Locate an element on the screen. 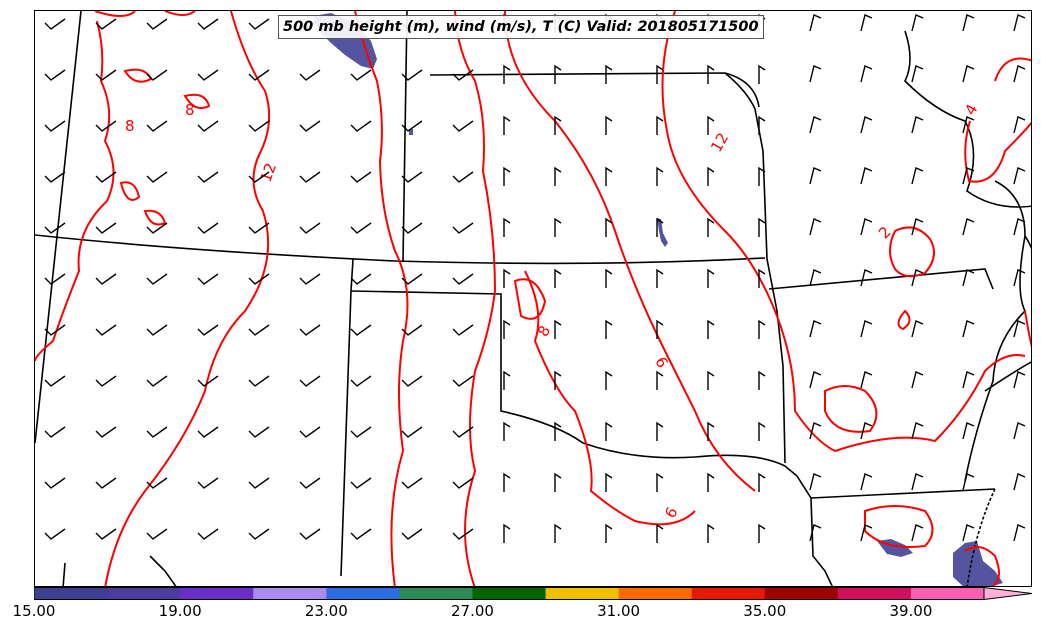 This screenshot has height=633, width=1041. colorbar-outline is located at coordinates (509, 593).